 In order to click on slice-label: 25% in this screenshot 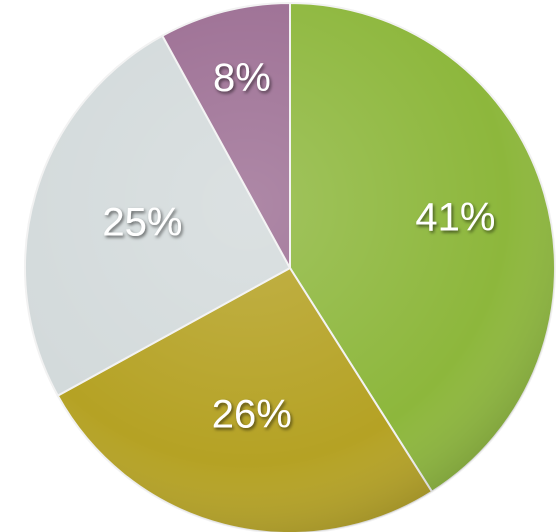, I will do `click(142, 223)`.